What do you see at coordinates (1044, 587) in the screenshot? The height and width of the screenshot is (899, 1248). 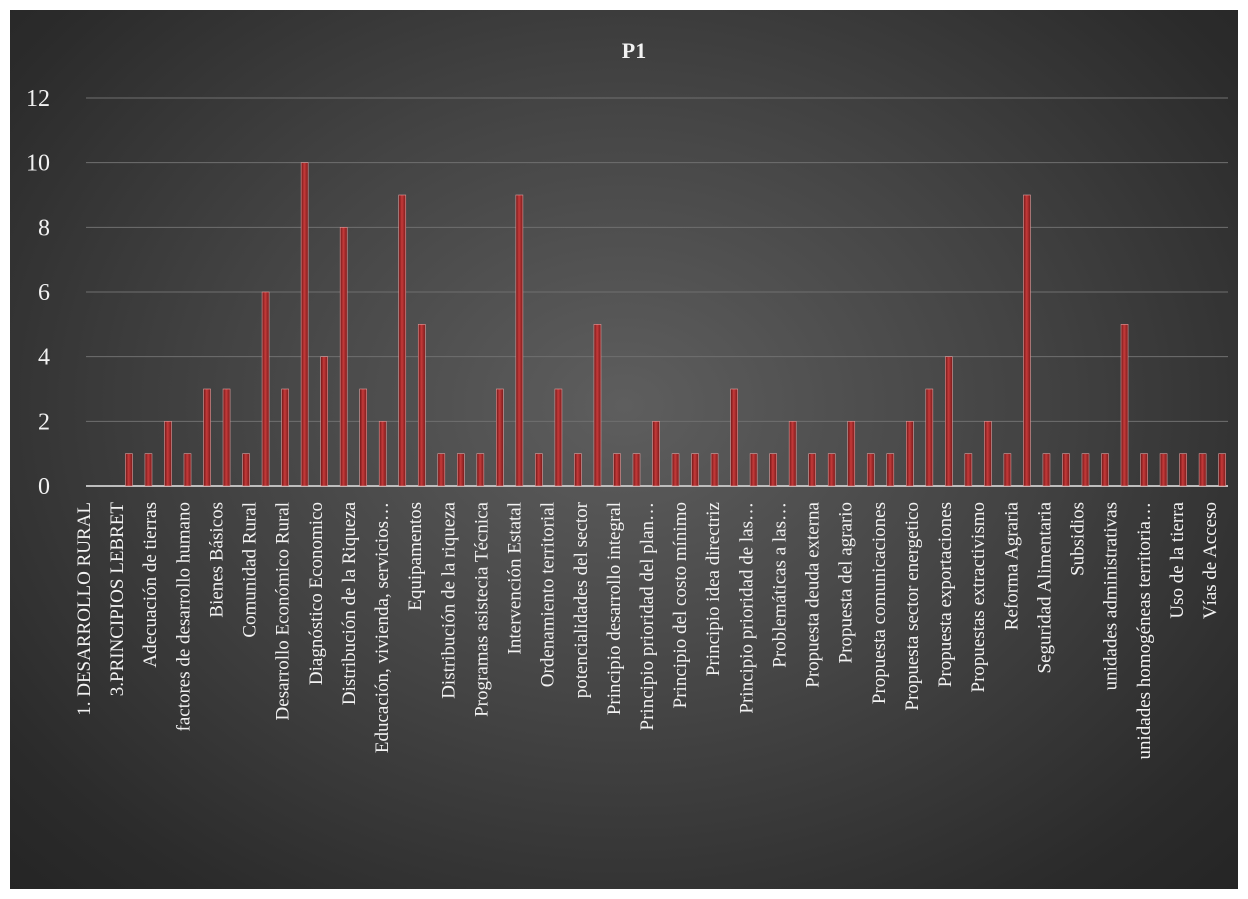 I see `x-tick-label: Seguridad Alimentaria` at bounding box center [1044, 587].